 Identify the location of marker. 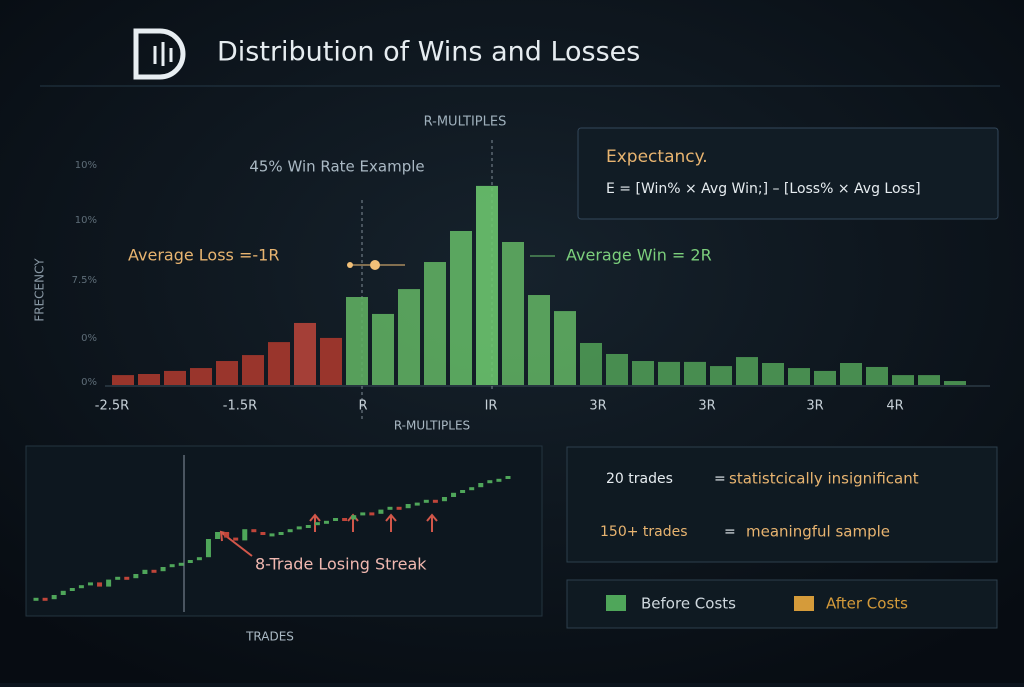
(376, 265).